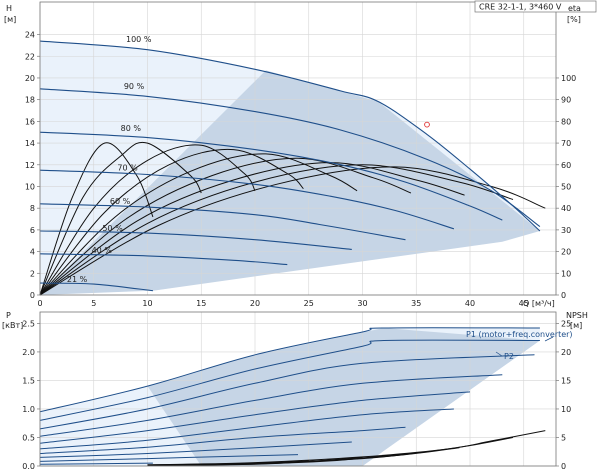 This screenshot has height=474, width=600. I want to click on top-ylabel-left-2: [м], so click(10, 19).